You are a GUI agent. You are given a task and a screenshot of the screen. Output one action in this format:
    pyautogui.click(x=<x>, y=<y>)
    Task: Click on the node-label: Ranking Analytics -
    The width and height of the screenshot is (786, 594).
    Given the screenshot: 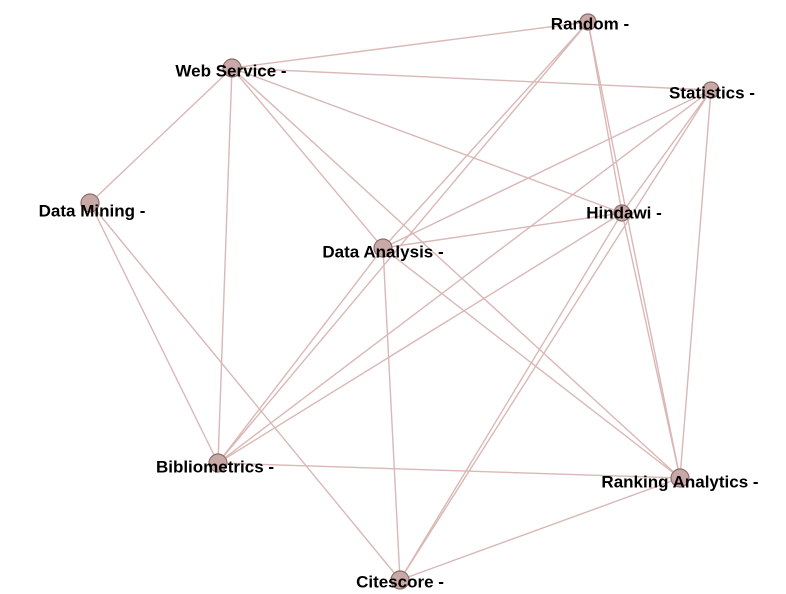 What is the action you would take?
    pyautogui.click(x=679, y=481)
    